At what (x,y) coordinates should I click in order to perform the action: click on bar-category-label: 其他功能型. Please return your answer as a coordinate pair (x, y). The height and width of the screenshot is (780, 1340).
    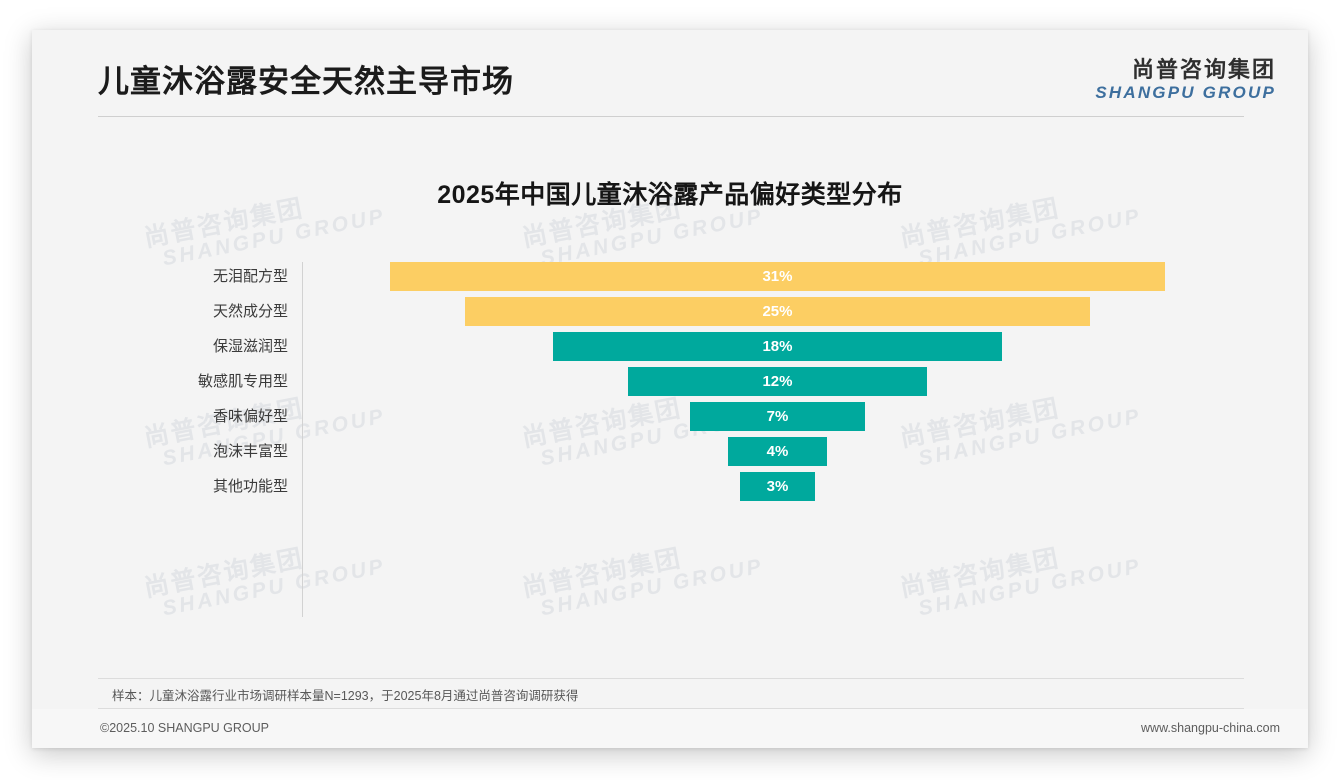
    Looking at the image, I should click on (250, 486).